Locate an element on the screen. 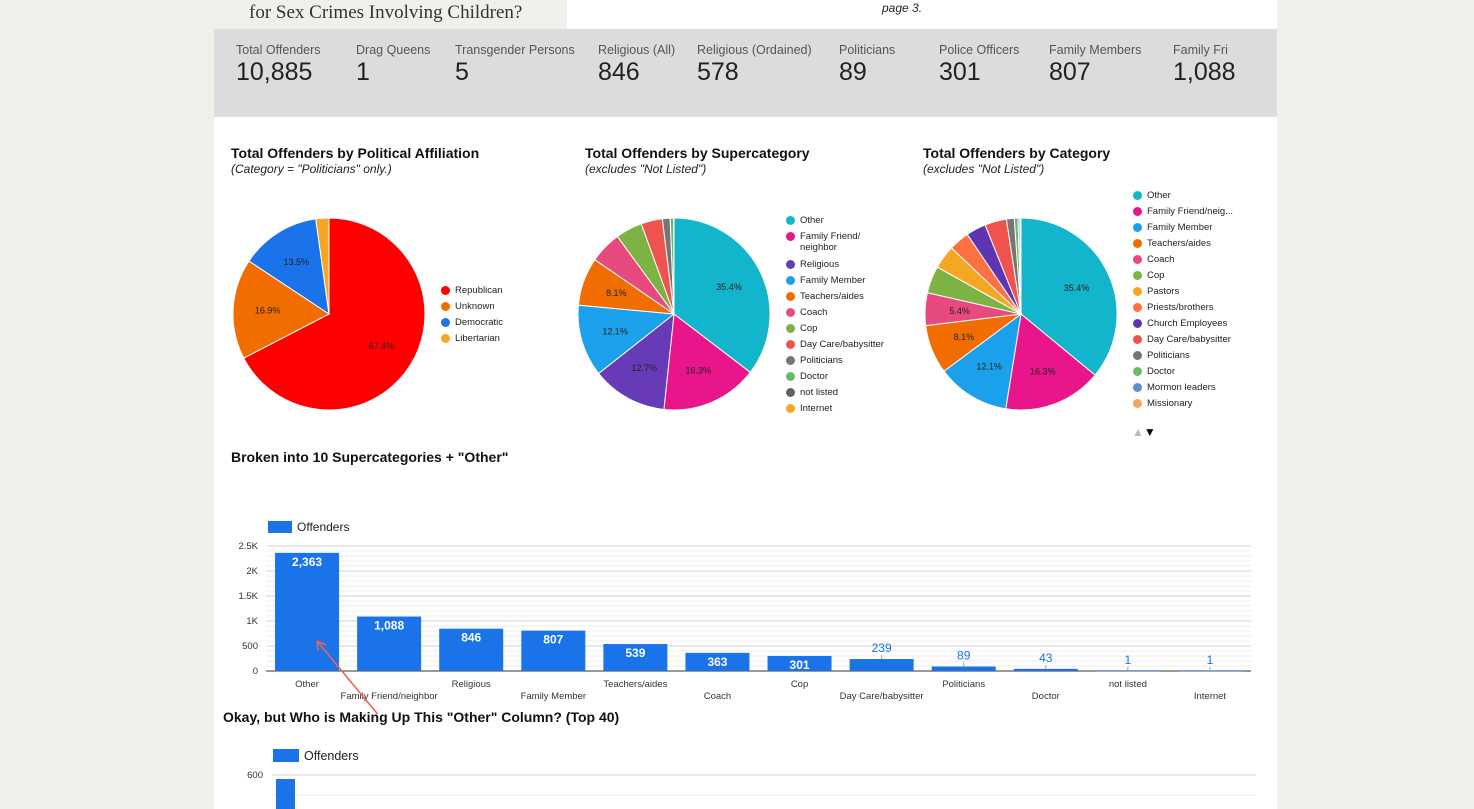 This screenshot has height=809, width=1474. legend-item-family-friend-neighbor: Family Friend/ neighbor is located at coordinates (835, 245).